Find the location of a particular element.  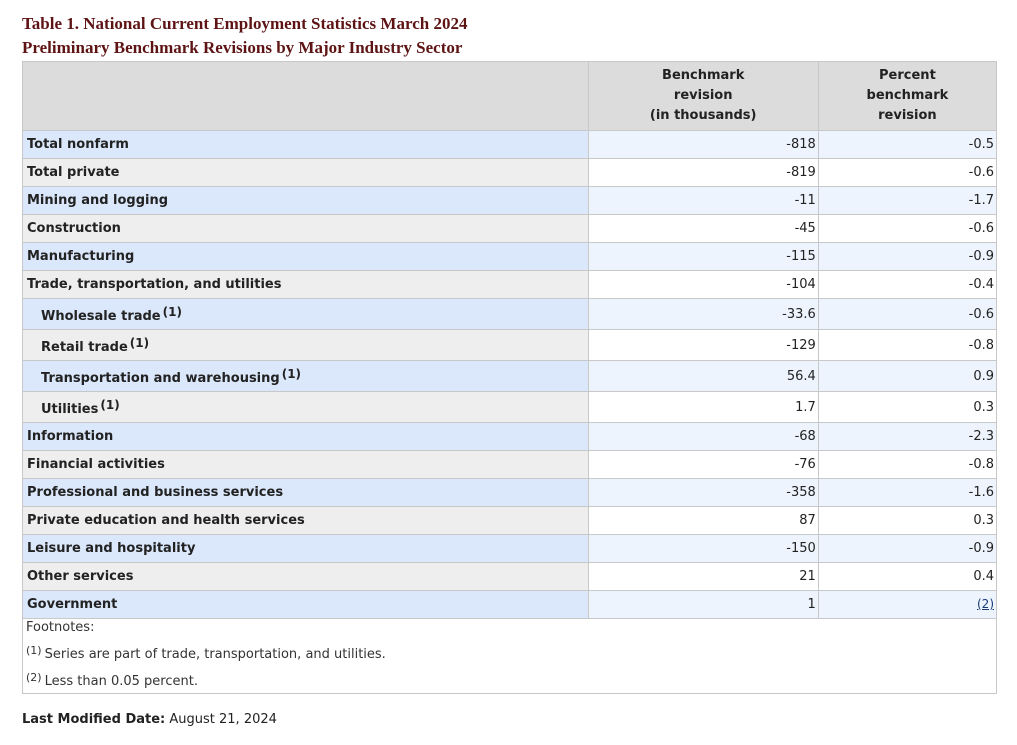

header-corner-cell is located at coordinates (305, 96).